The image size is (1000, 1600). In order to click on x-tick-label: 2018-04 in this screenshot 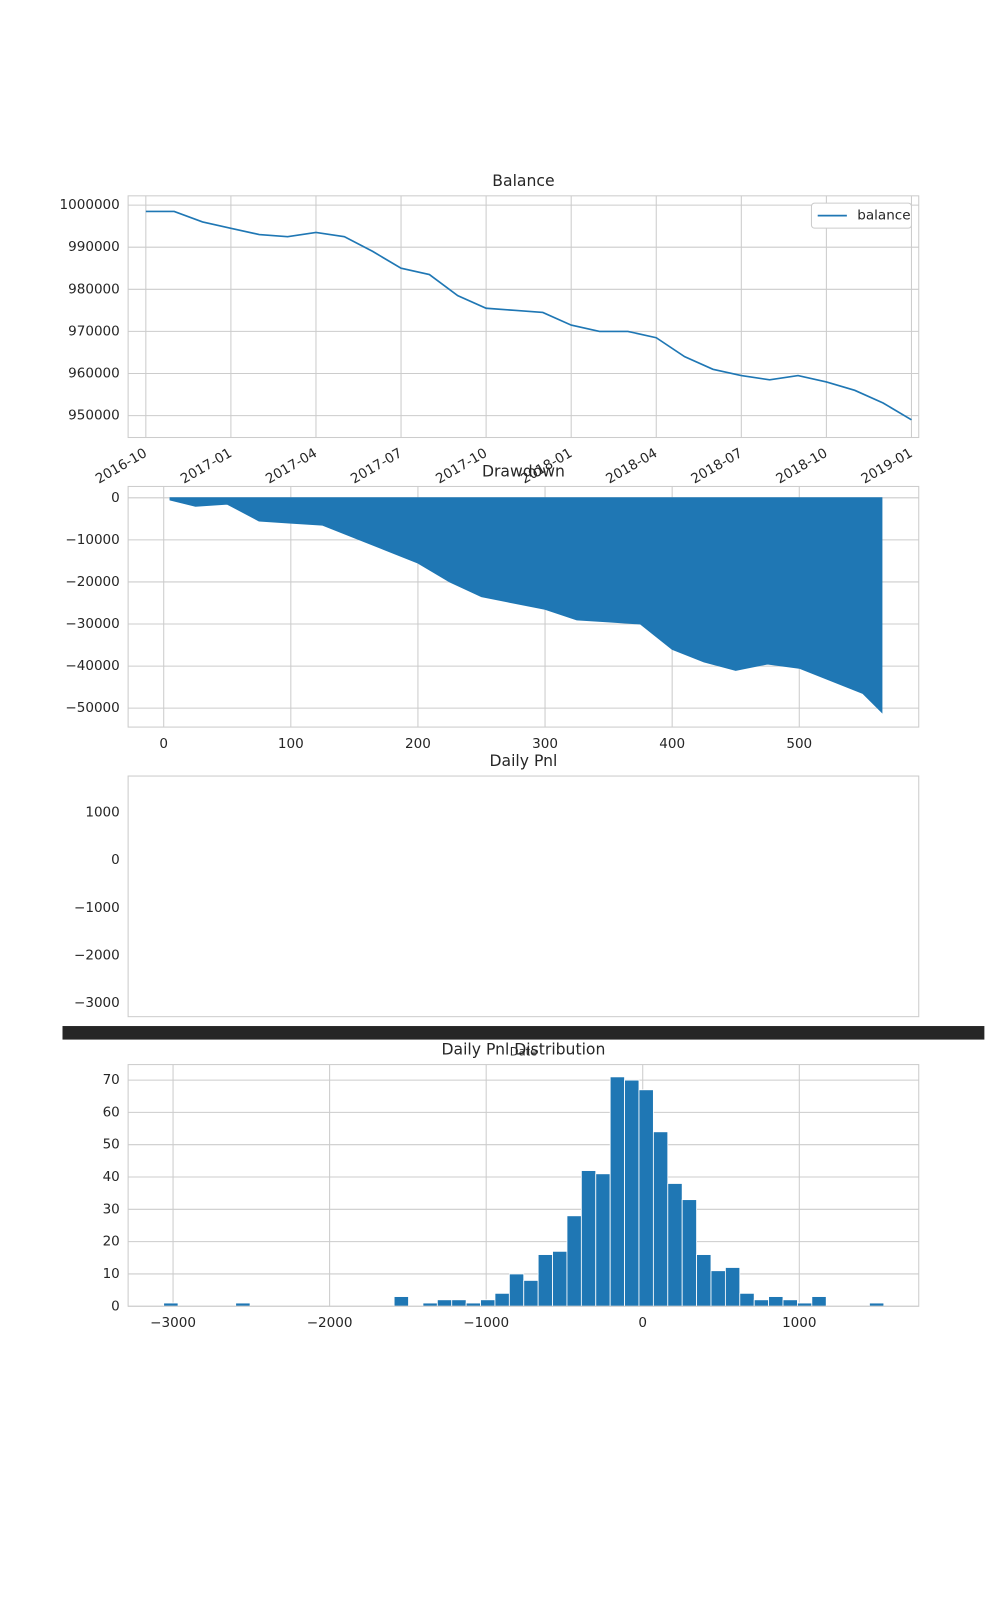, I will do `click(631, 466)`.